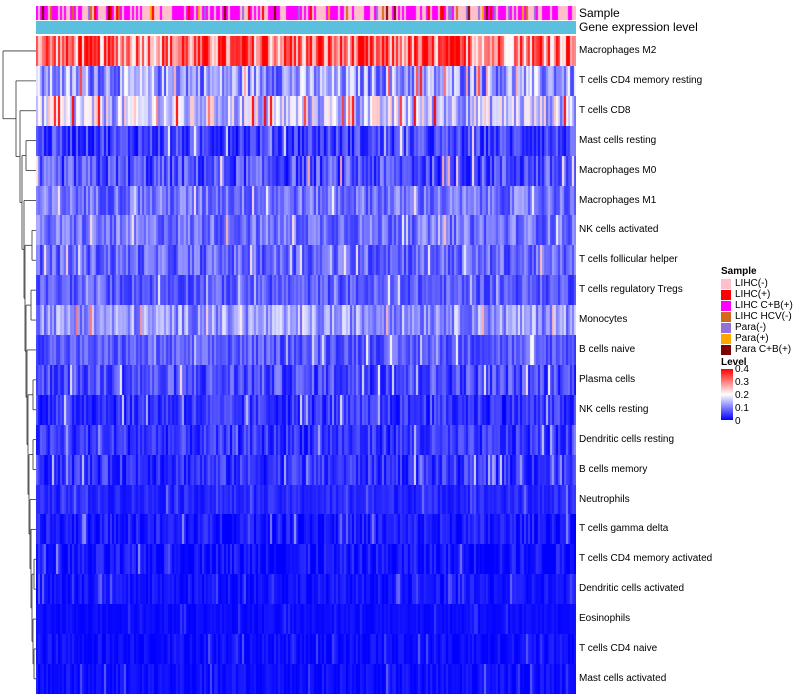  I want to click on legend-label: LIHC C+B(+), so click(764, 305).